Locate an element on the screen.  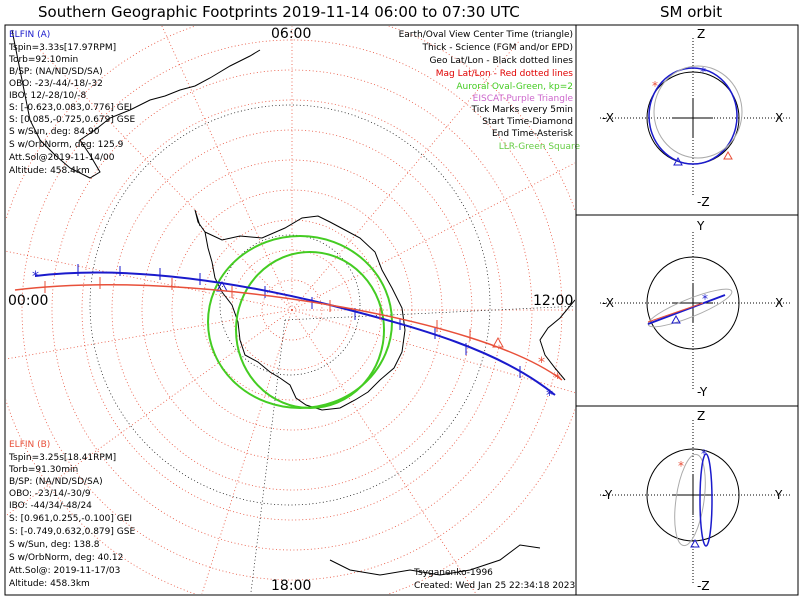
orbit-2-right: X is located at coordinates (779, 303).